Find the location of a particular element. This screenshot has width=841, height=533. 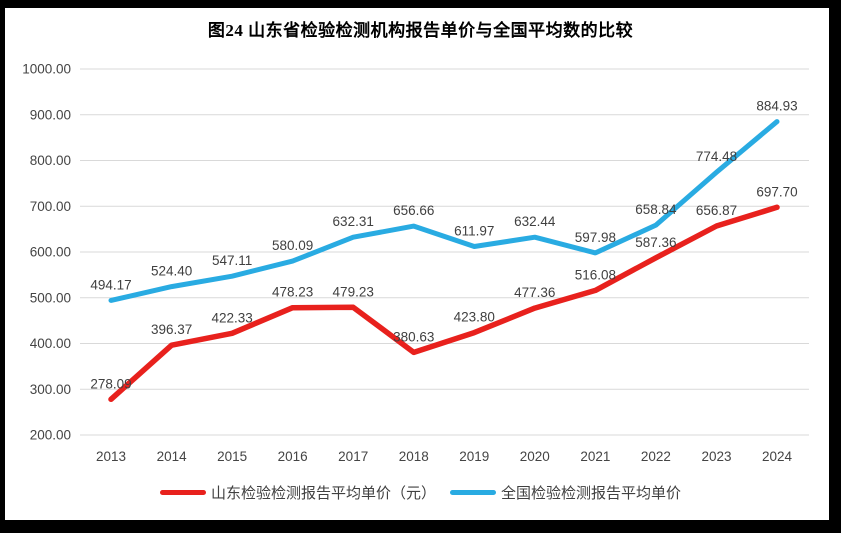

data-label-series-1: 597.98 is located at coordinates (595, 237).